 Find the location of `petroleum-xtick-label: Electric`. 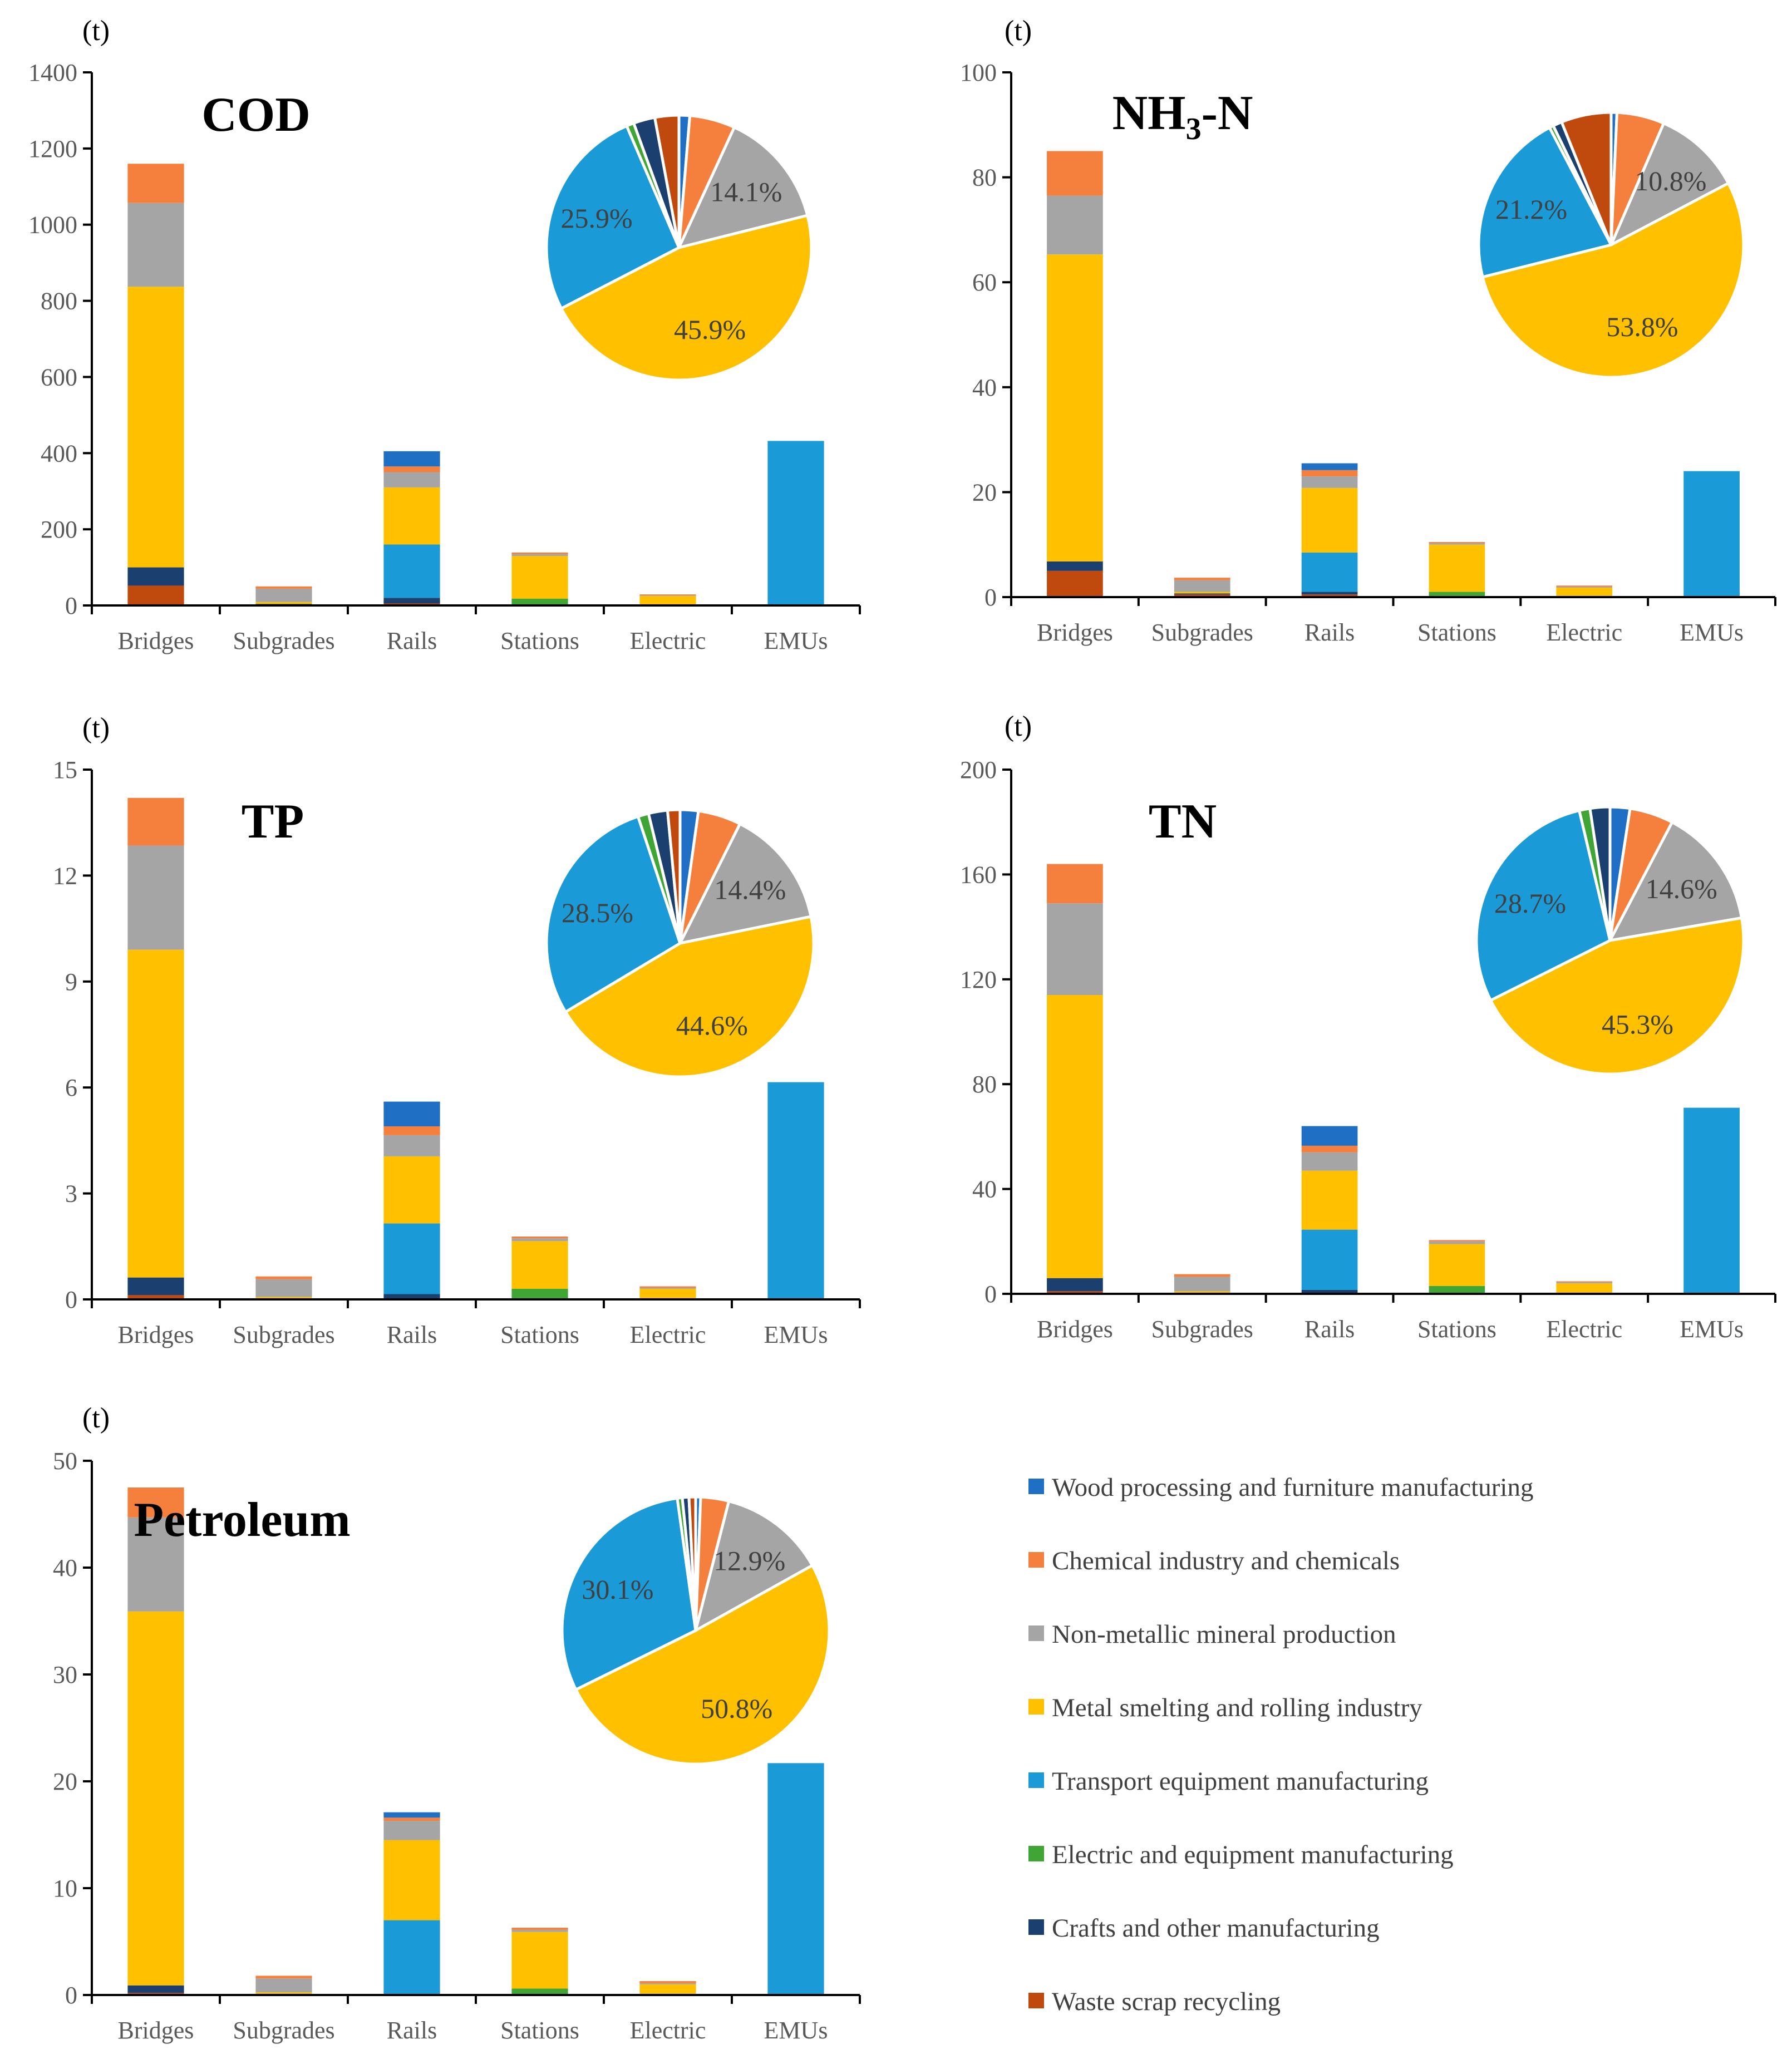

petroleum-xtick-label: Electric is located at coordinates (668, 2030).